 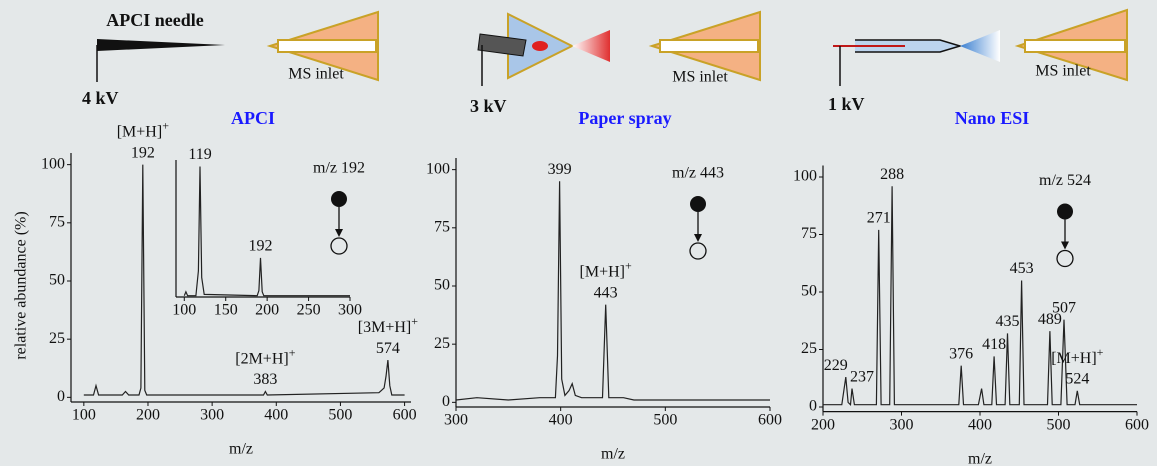 What do you see at coordinates (226, 310) in the screenshot?
I see `x-tick-label: 150` at bounding box center [226, 310].